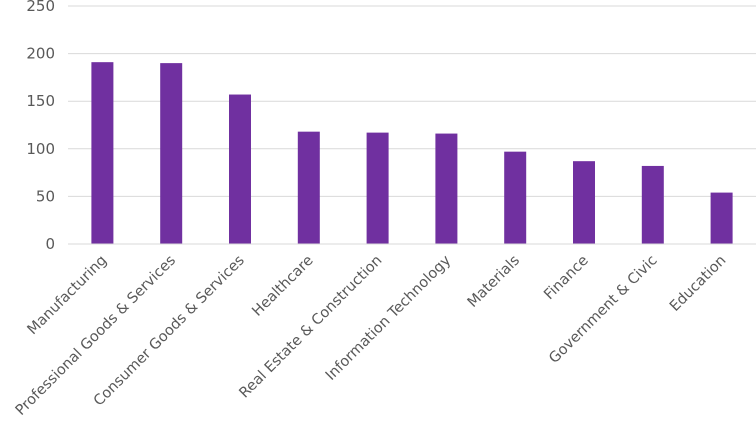 This screenshot has height=435, width=756. What do you see at coordinates (45, 196) in the screenshot?
I see `y-tick-label: 50` at bounding box center [45, 196].